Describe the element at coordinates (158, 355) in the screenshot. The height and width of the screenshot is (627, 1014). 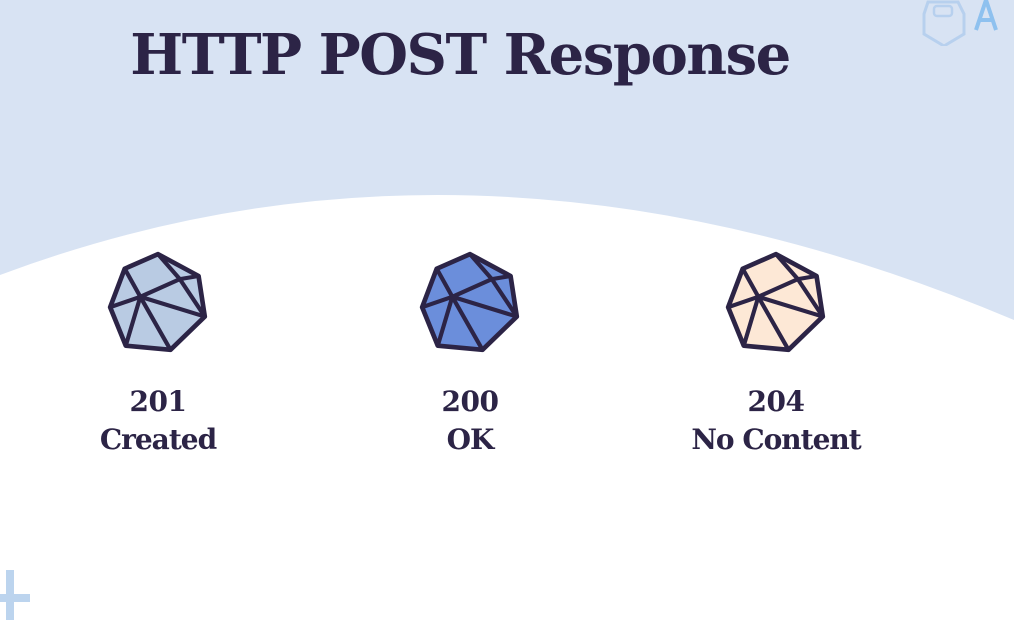
I see `response-201: 201 Created` at that location.